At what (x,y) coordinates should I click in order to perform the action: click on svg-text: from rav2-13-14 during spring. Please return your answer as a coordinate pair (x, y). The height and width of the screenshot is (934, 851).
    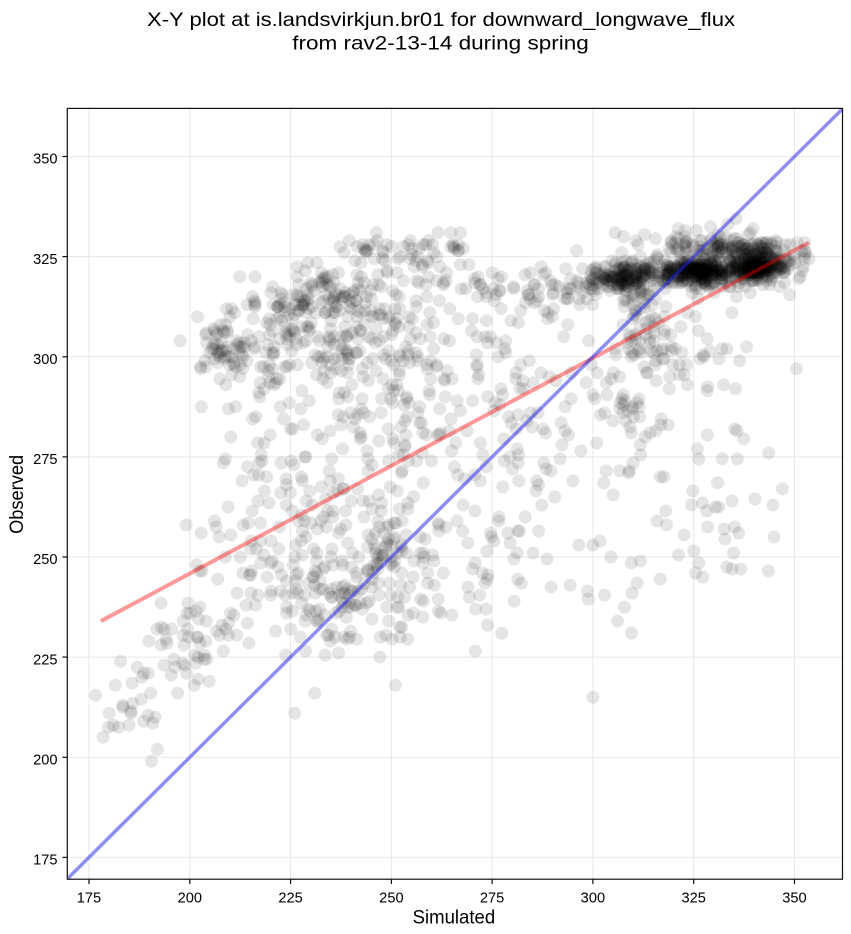
    Looking at the image, I should click on (440, 43).